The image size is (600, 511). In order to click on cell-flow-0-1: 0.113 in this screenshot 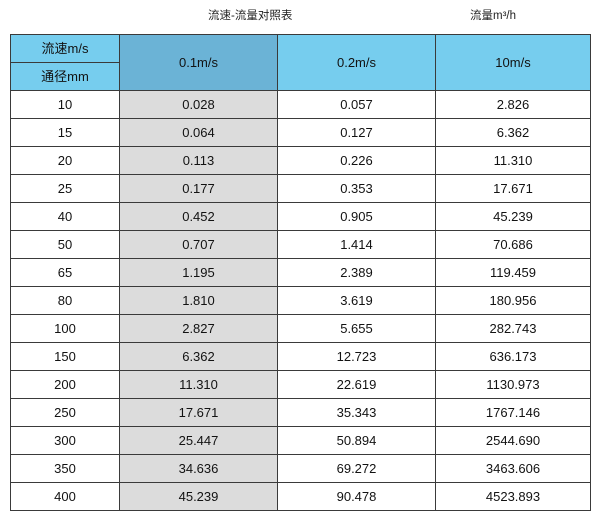, I will do `click(198, 160)`.